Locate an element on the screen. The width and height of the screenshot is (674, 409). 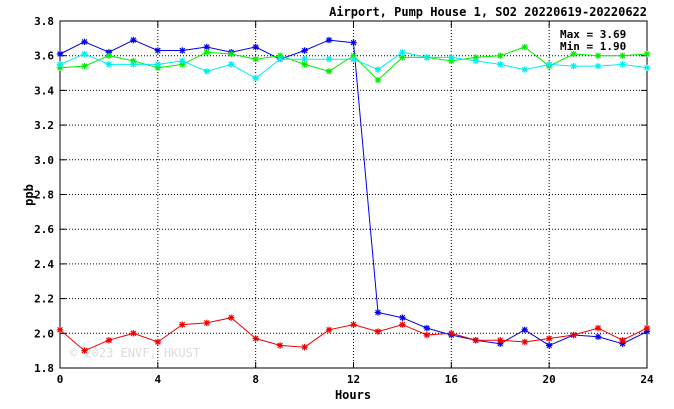
y-axis-label: ppb is located at coordinates (29, 195).